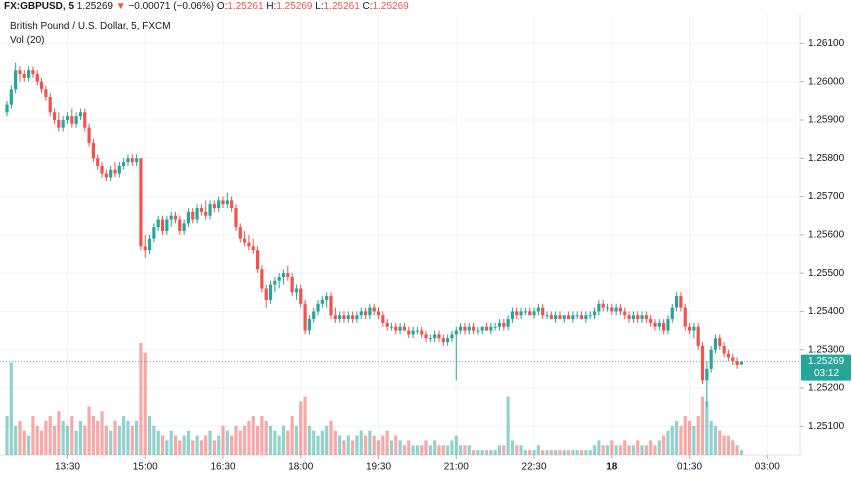 The width and height of the screenshot is (852, 485). I want to click on ohlc-value: 1.25261, so click(245, 6).